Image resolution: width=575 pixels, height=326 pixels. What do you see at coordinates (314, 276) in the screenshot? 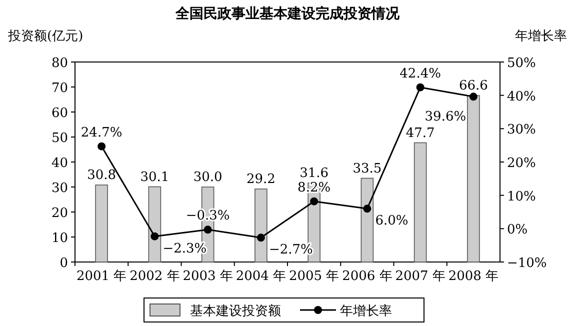
I see `x-tick-label: 2005 年` at bounding box center [314, 276].